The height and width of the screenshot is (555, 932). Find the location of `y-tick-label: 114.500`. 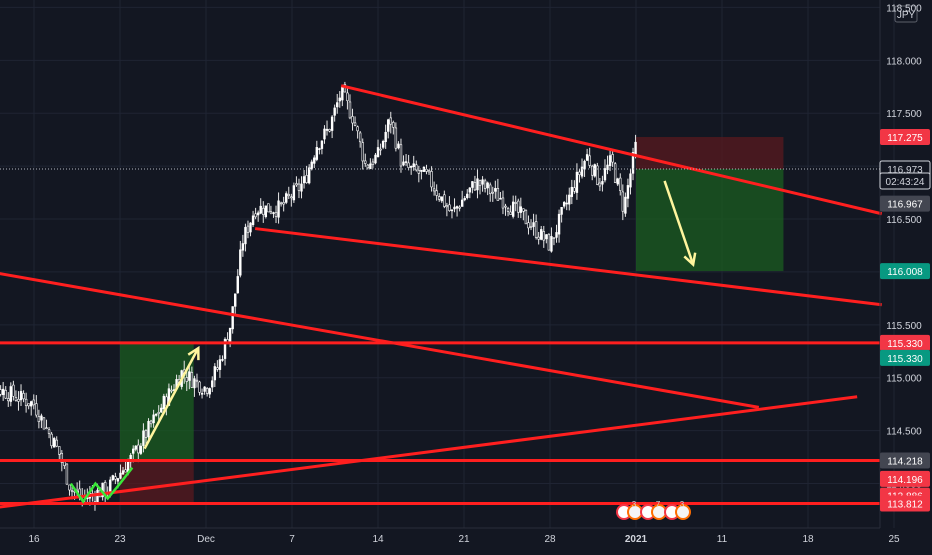

y-tick-label: 114.500 is located at coordinates (904, 432).